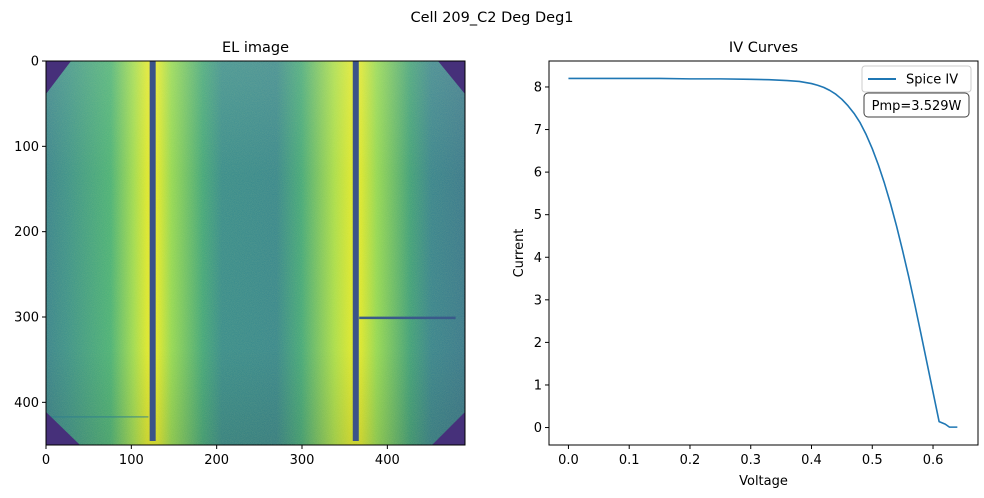  I want to click on iv-x-axis-label: Voltage, so click(763, 481).